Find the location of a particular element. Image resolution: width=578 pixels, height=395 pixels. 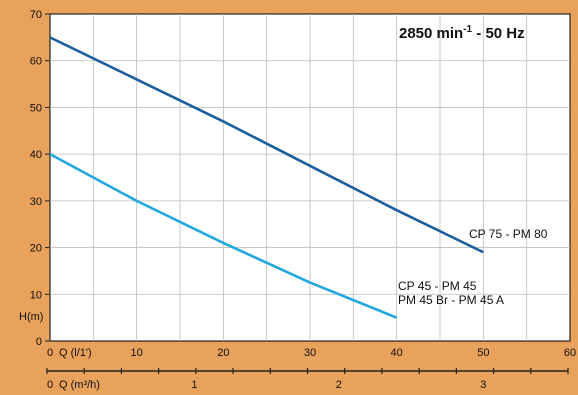

y-axis: 0 10 20 30 40 50 60 70 is located at coordinates (40, 178).